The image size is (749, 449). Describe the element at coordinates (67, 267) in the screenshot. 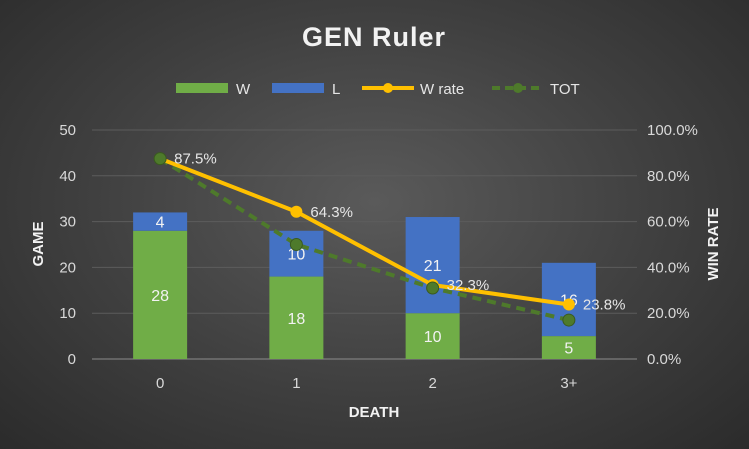

I see `y-tick-label: 20` at that location.